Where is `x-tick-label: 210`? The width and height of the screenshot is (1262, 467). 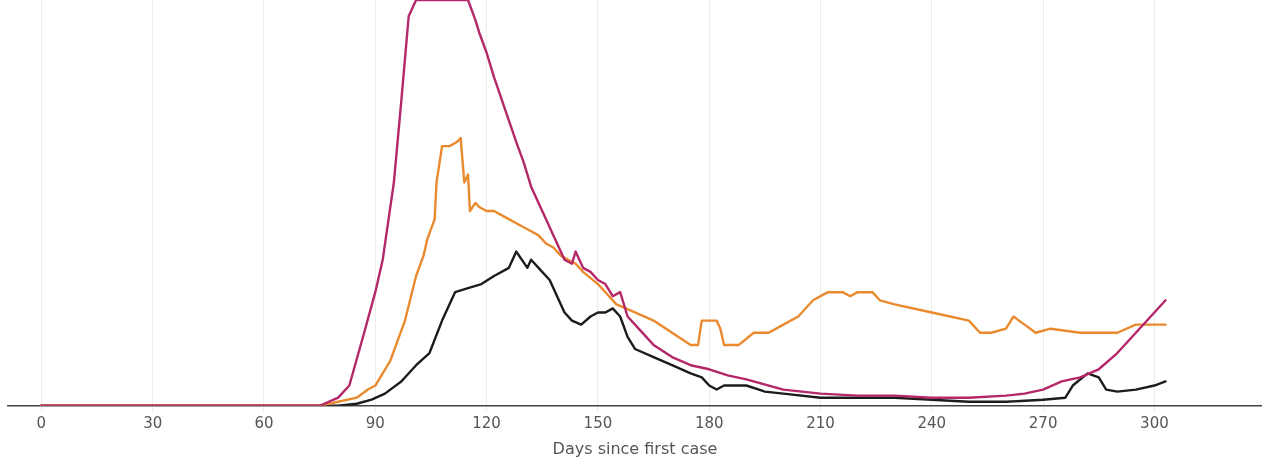 x-tick-label: 210 is located at coordinates (820, 422).